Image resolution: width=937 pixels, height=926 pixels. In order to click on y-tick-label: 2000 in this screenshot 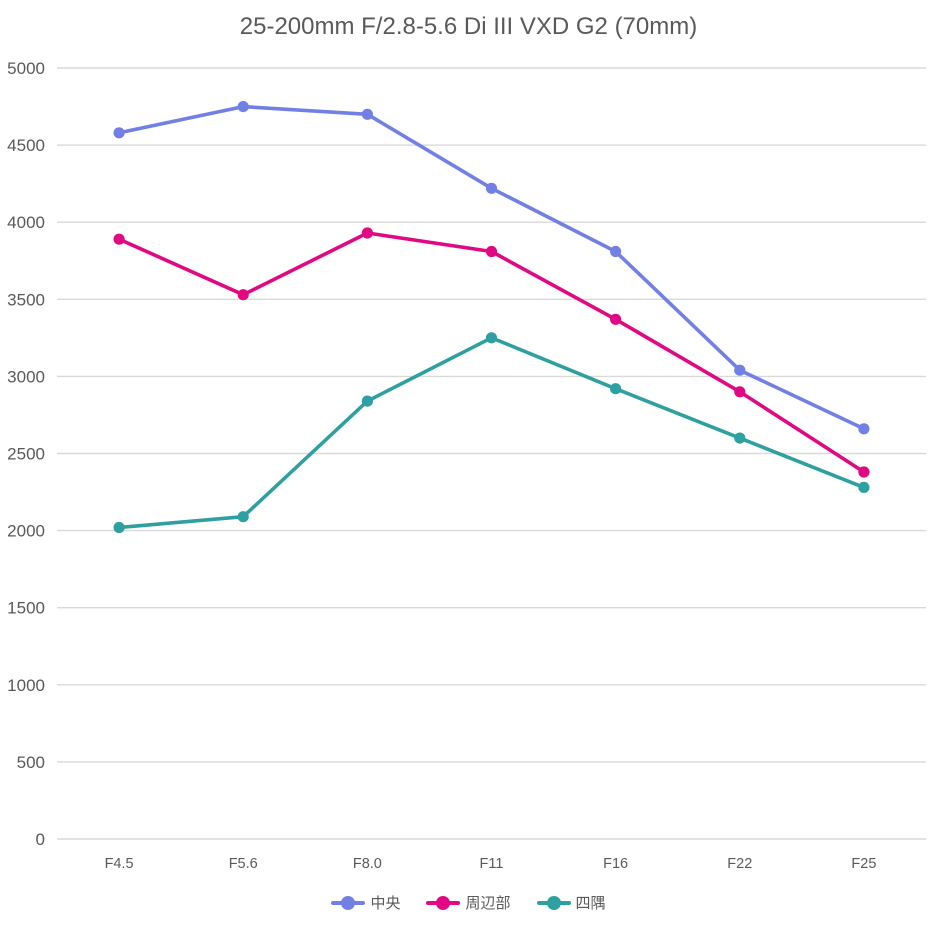, I will do `click(26, 531)`.